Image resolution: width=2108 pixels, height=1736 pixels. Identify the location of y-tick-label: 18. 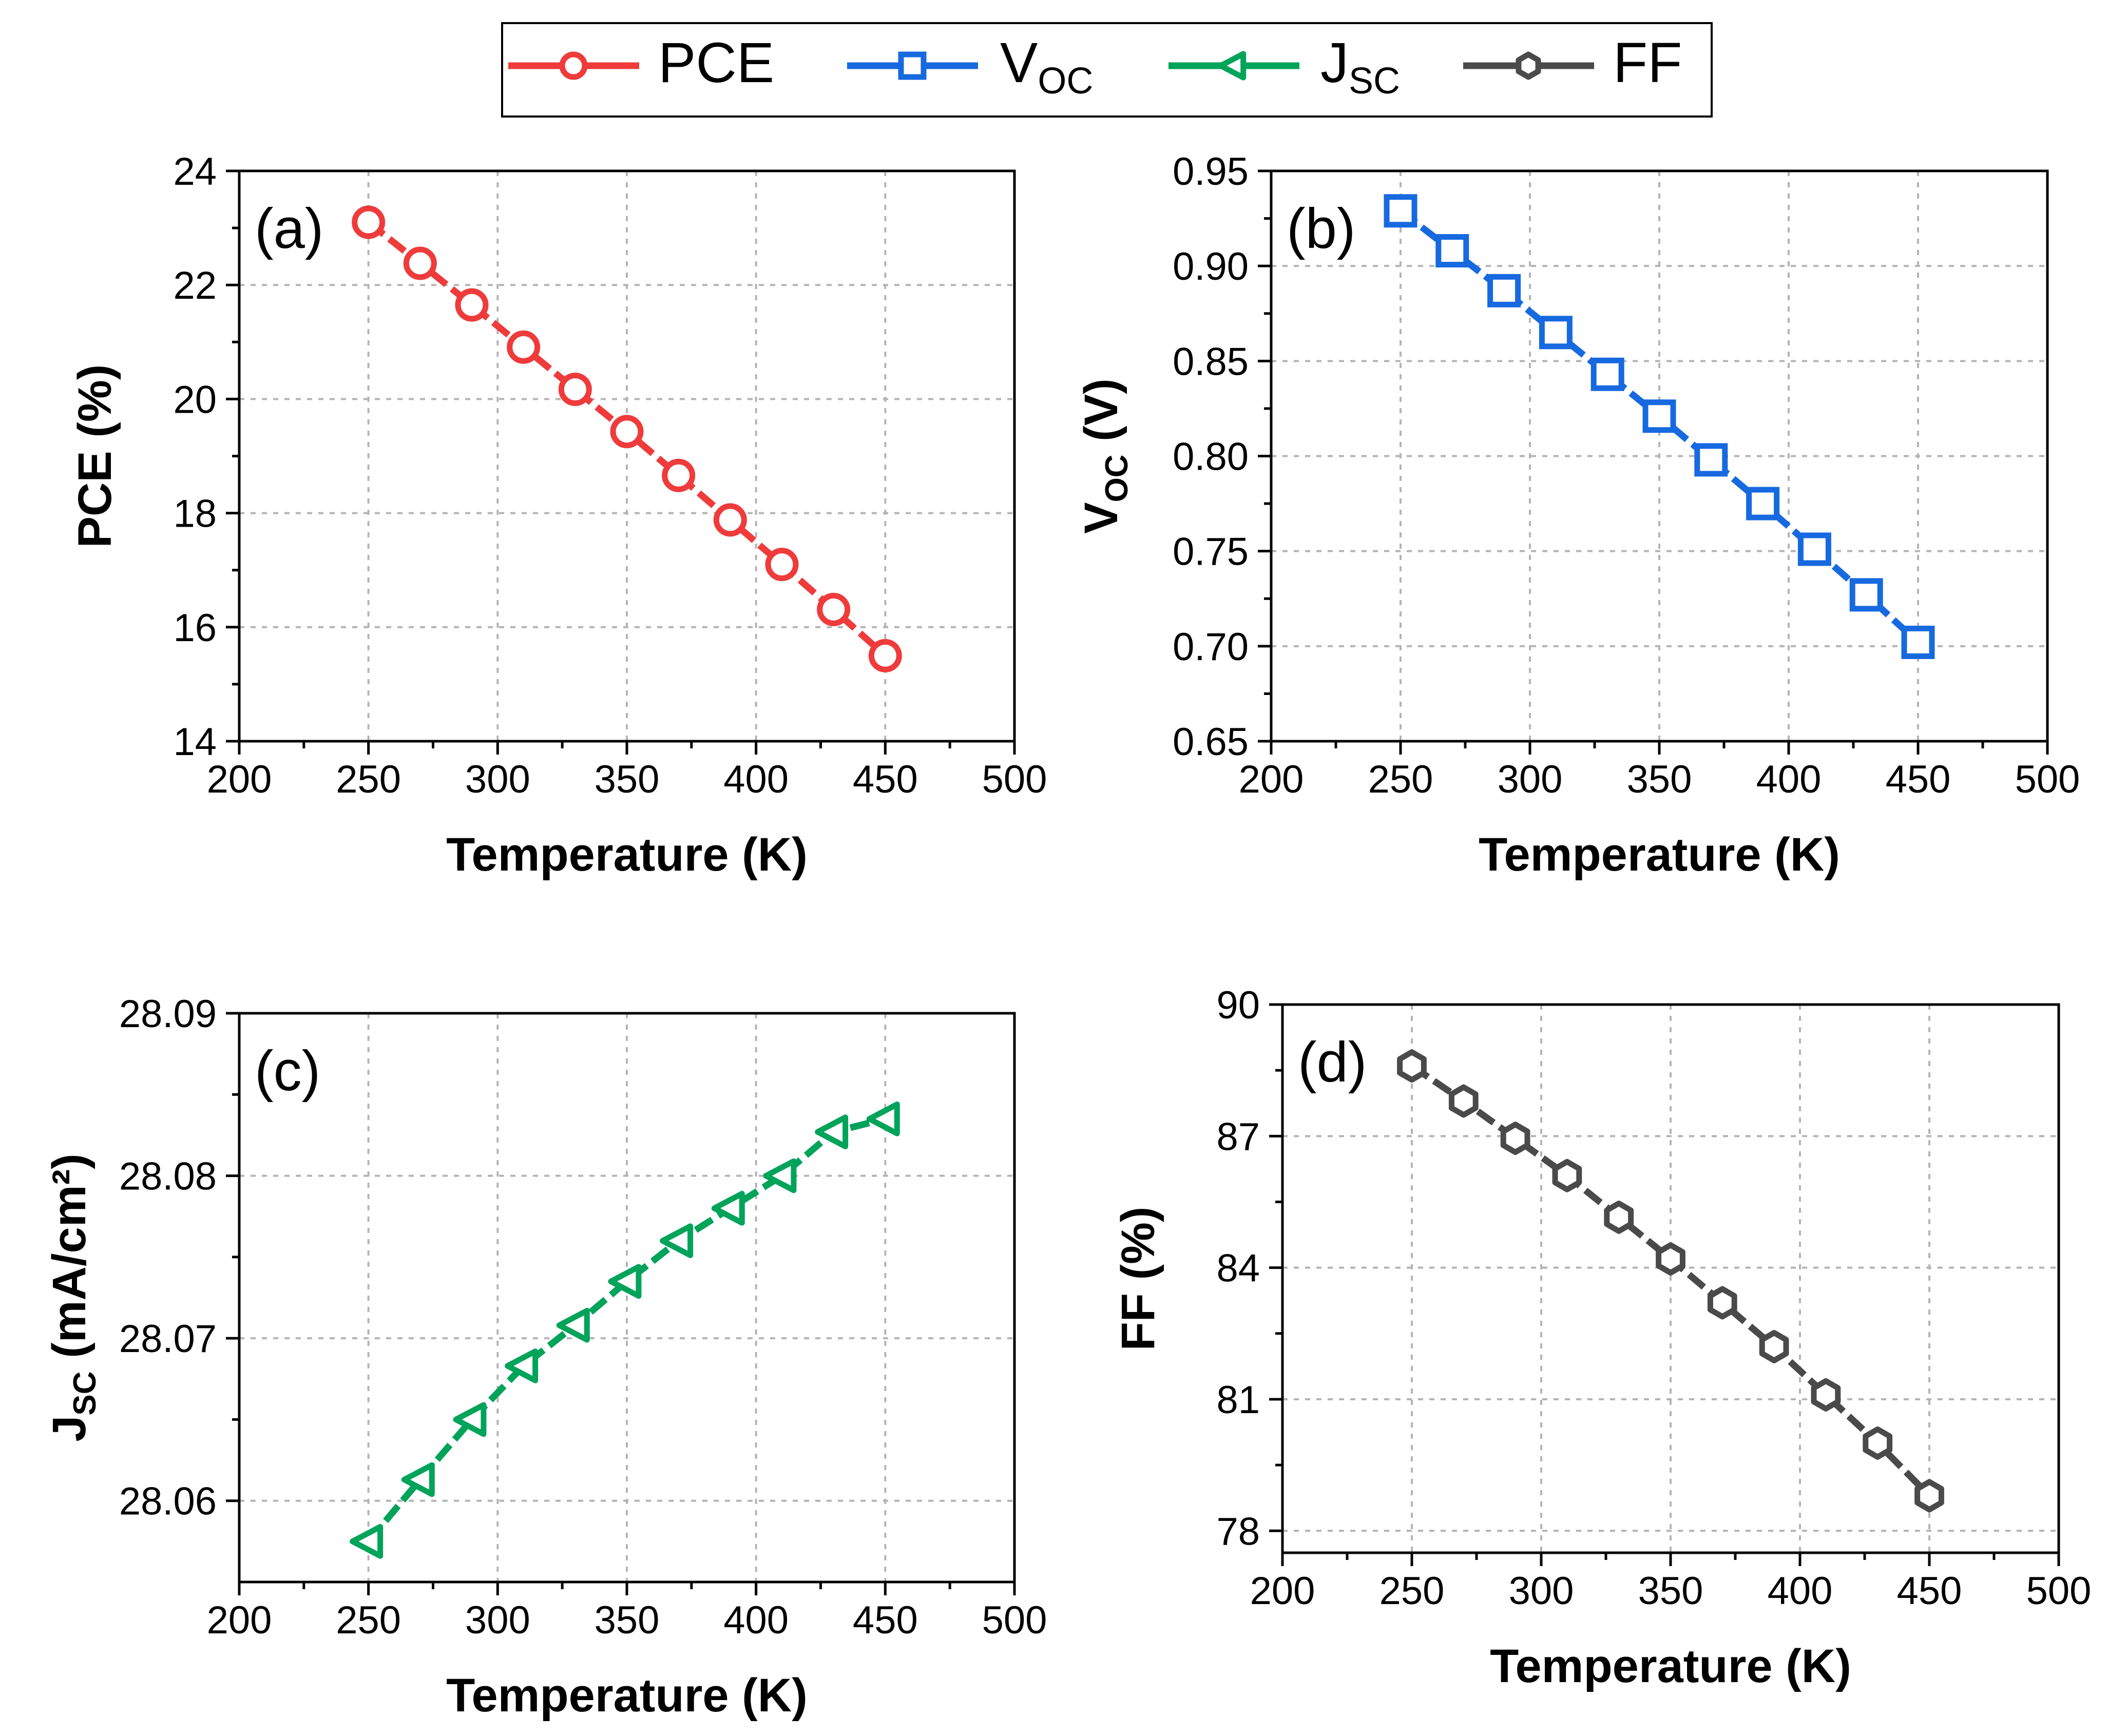
(195, 514).